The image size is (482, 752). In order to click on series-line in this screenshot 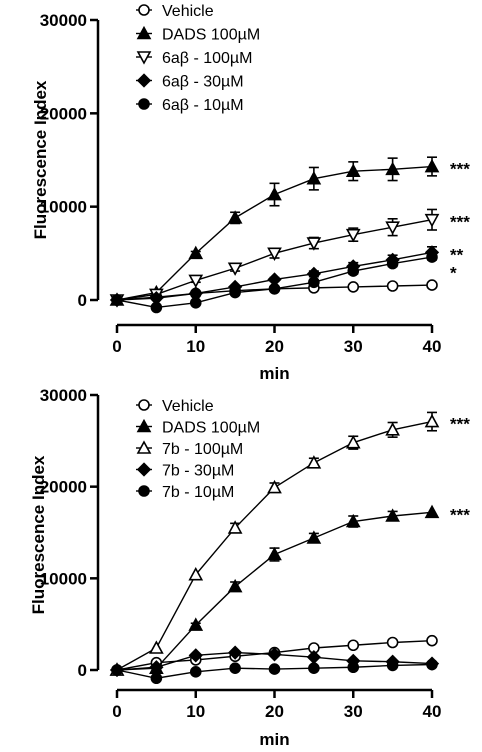, I will do `click(274, 591)`.